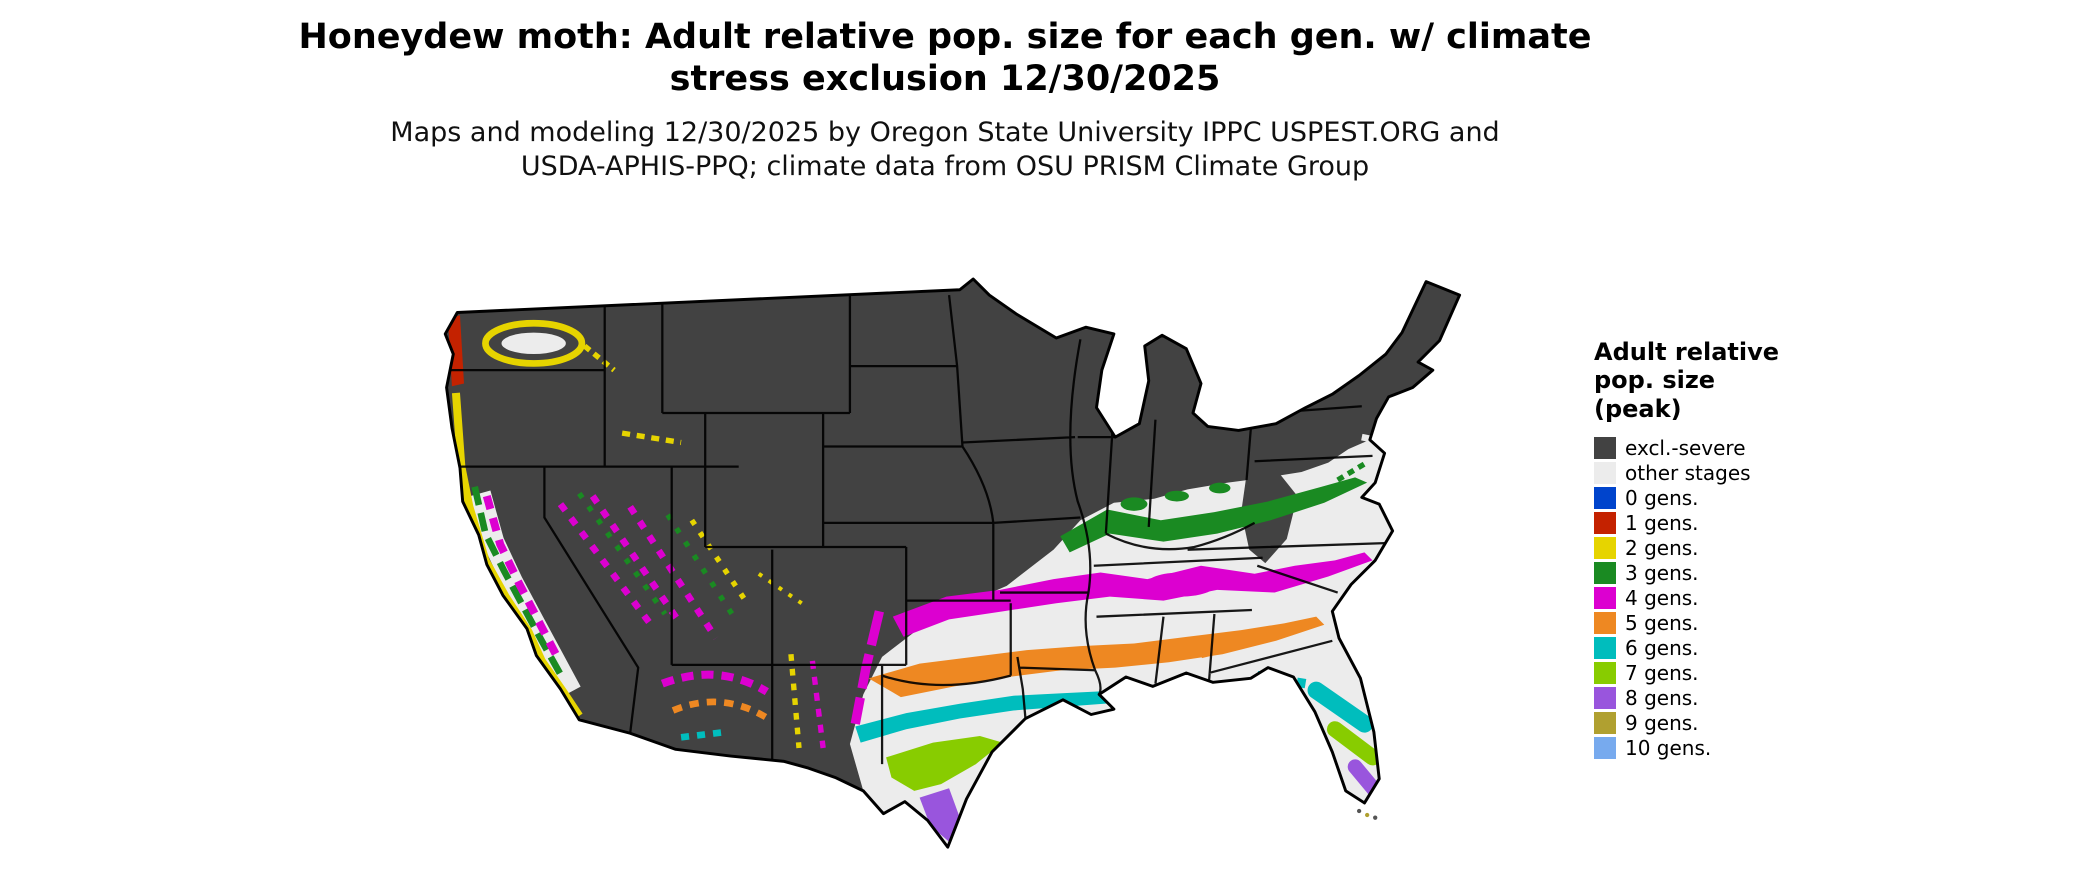 The width and height of the screenshot is (2100, 892). Describe the element at coordinates (1719, 380) in the screenshot. I see `legend-title: Adult relative pop. size (peak)` at that location.